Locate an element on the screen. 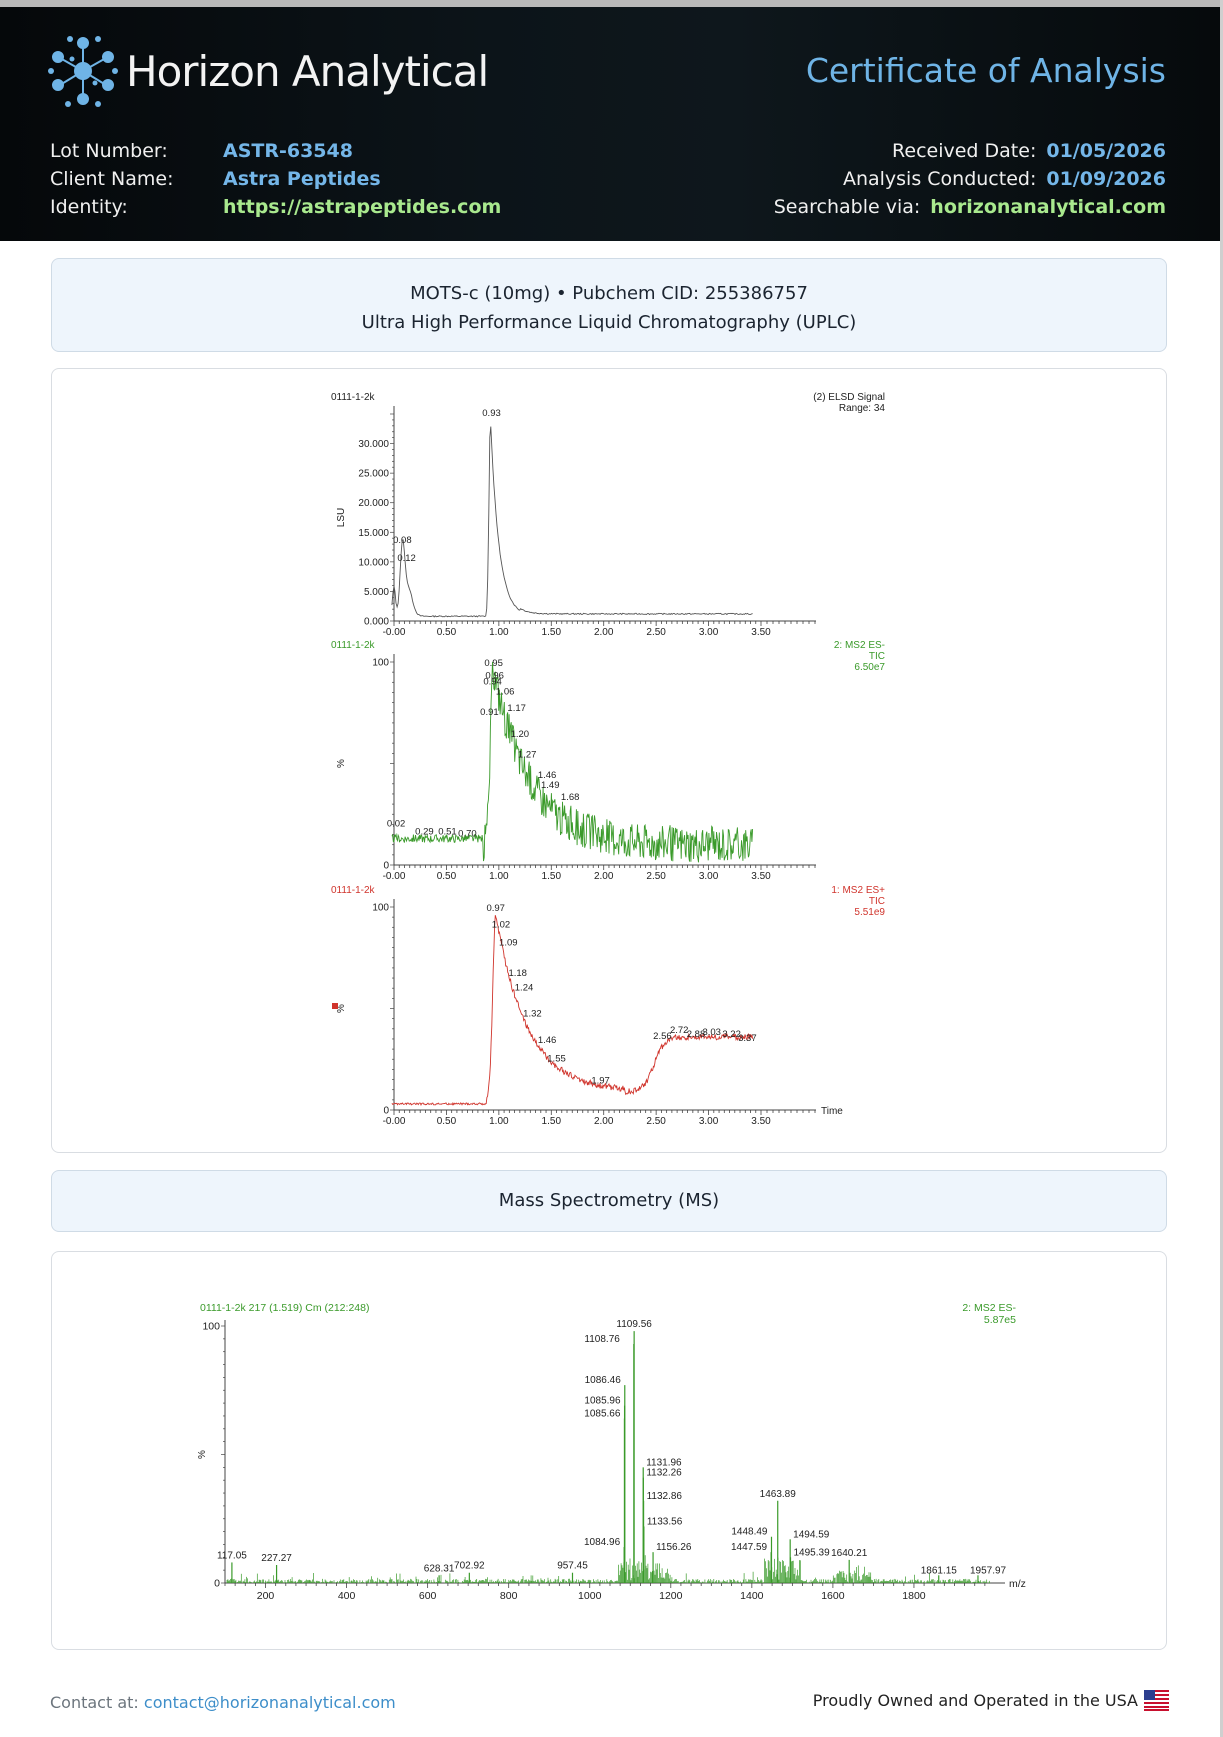  peak-label: 1085.96 is located at coordinates (602, 1401).